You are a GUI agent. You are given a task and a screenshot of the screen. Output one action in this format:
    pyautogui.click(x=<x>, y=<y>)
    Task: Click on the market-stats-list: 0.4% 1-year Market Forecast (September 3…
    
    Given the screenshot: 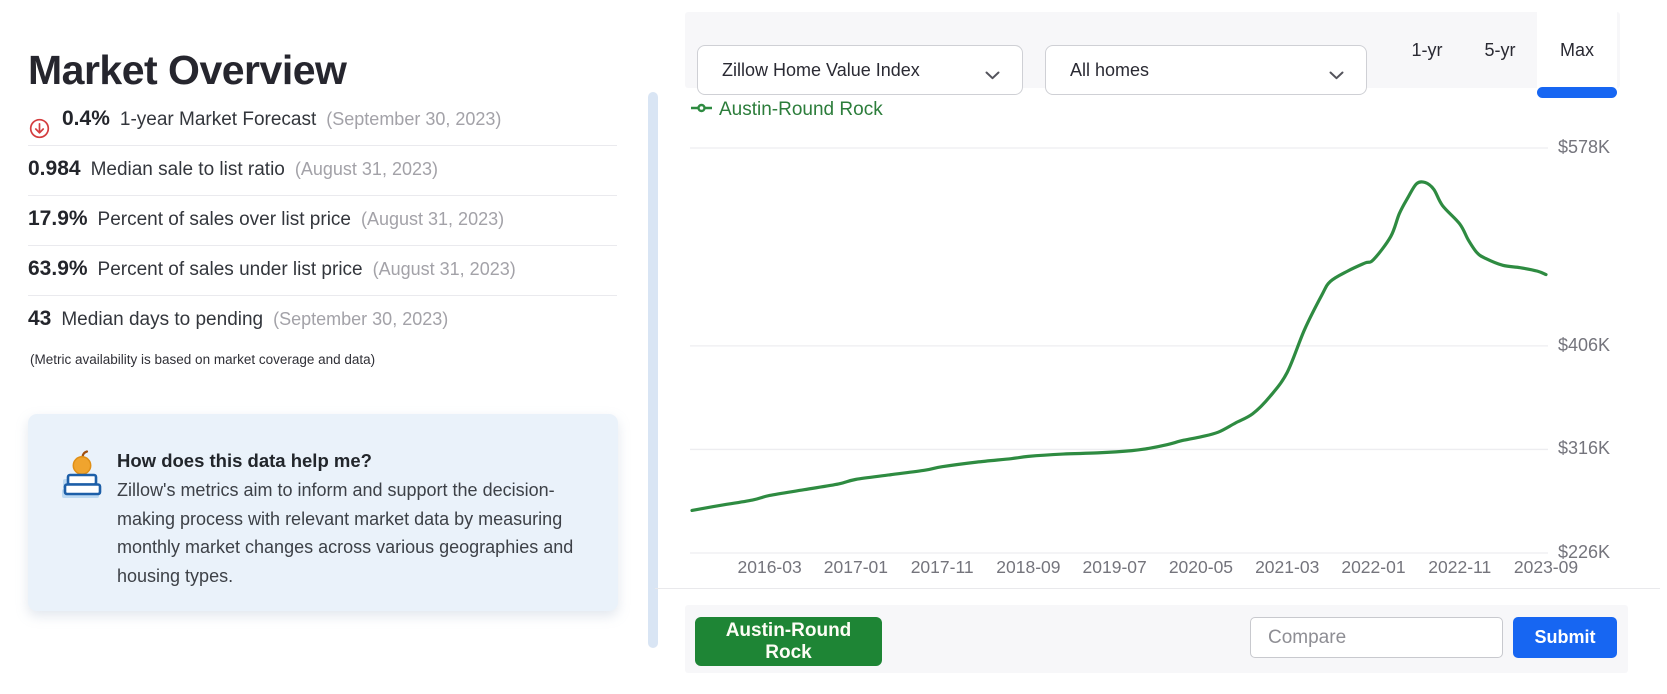 What is the action you would take?
    pyautogui.click(x=322, y=221)
    